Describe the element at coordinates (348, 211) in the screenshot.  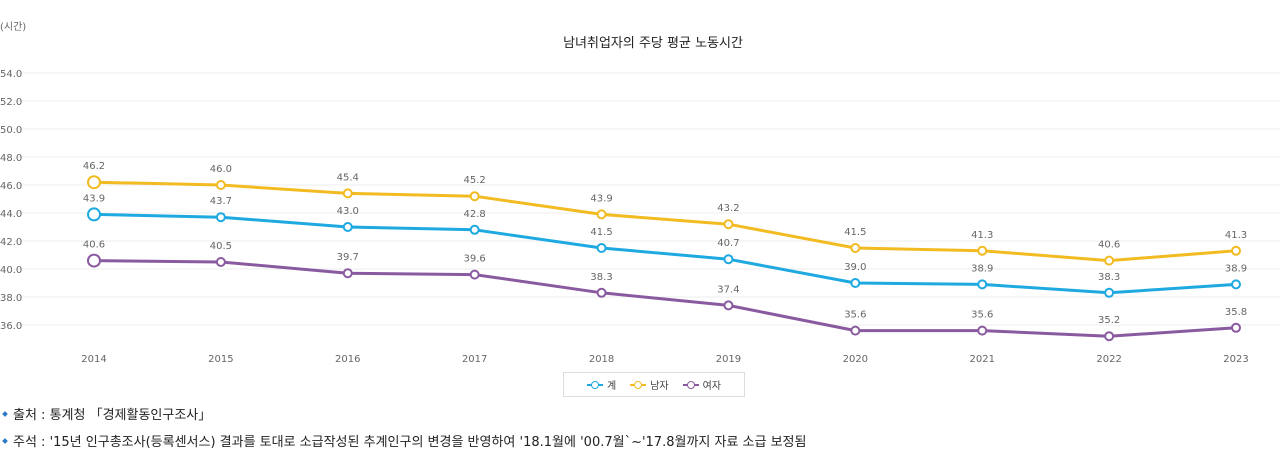
I see `data-label: 43.0` at that location.